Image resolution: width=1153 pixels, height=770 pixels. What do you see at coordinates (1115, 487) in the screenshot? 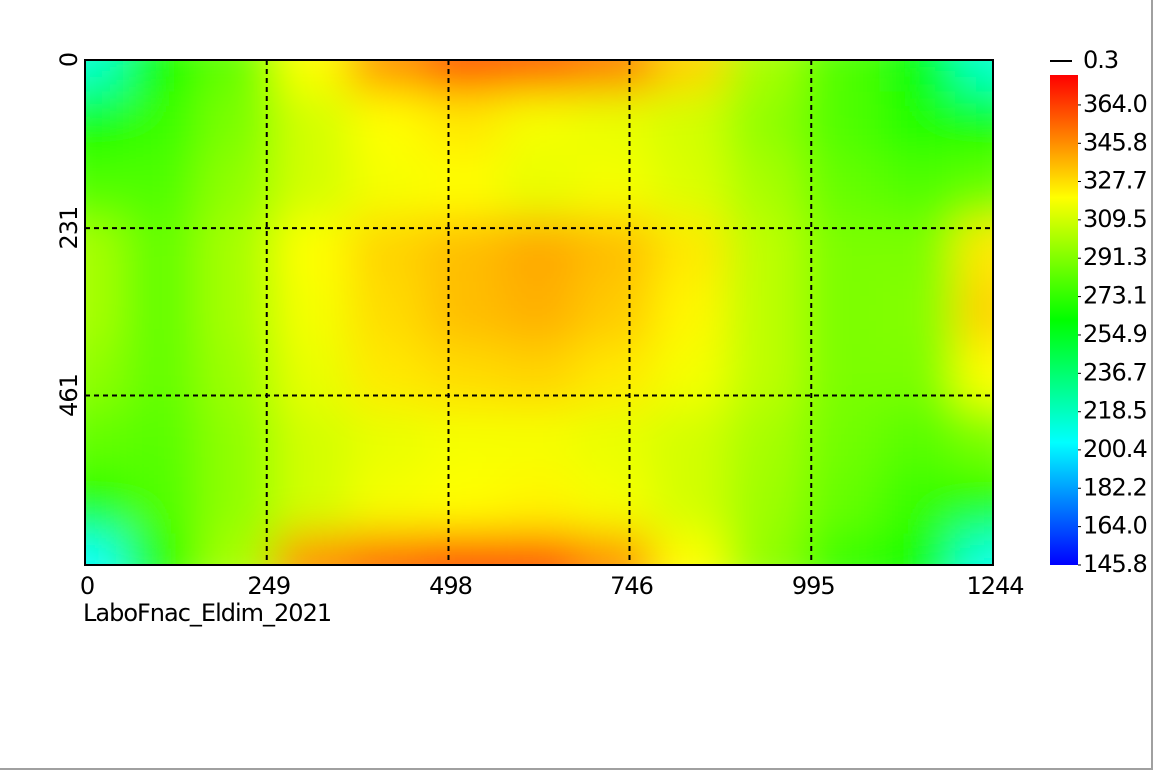
I see `colorbar-tick-label: 182.2` at bounding box center [1115, 487].